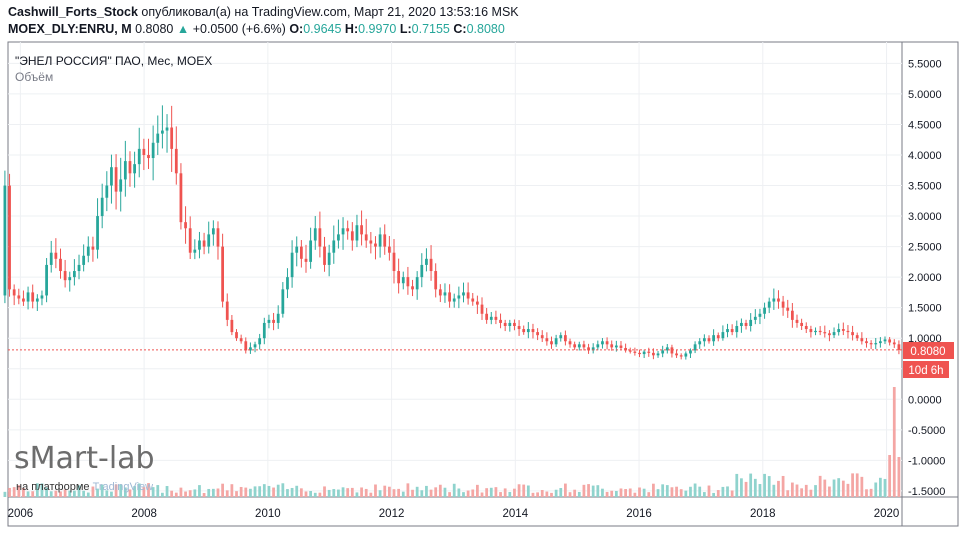 The height and width of the screenshot is (533, 965). Describe the element at coordinates (73, 12) in the screenshot. I see `author-name: Cashwill_Forts_Stock` at that location.